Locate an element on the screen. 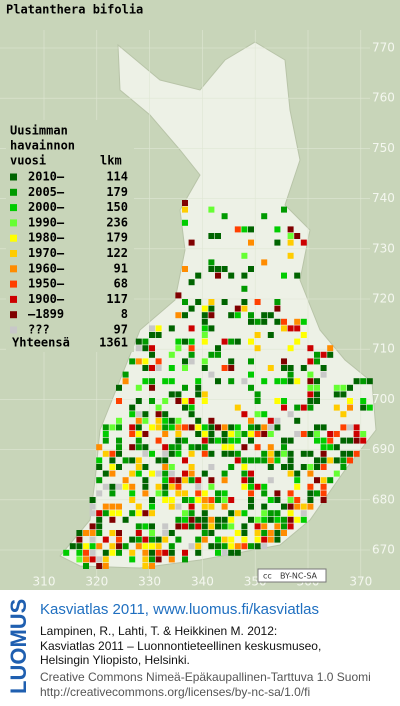 The image size is (400, 706). northing-label: 700 is located at coordinates (383, 399).